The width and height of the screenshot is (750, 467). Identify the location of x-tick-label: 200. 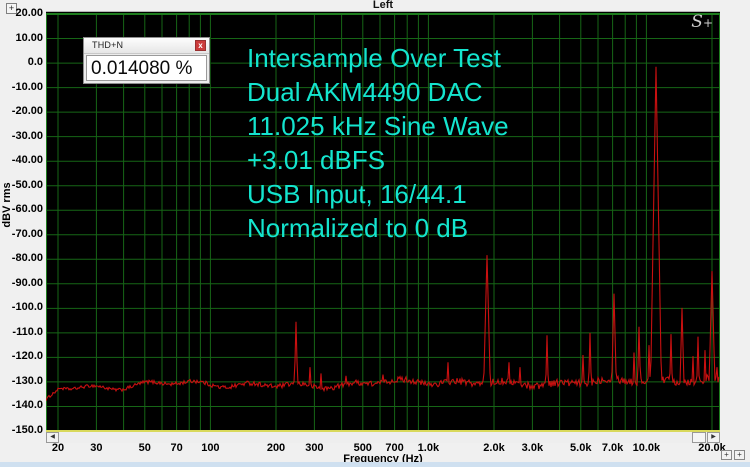
(276, 448).